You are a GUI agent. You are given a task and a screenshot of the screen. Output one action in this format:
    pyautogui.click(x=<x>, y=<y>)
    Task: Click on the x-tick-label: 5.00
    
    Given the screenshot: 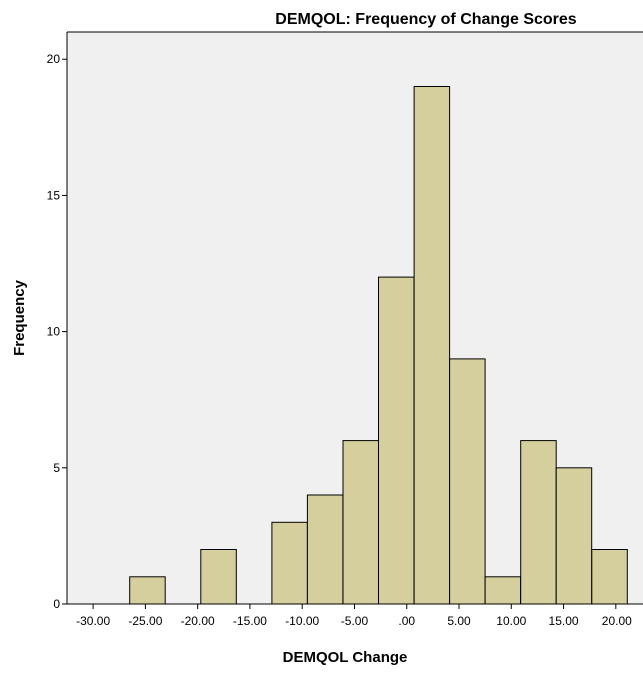 What is the action you would take?
    pyautogui.click(x=459, y=621)
    